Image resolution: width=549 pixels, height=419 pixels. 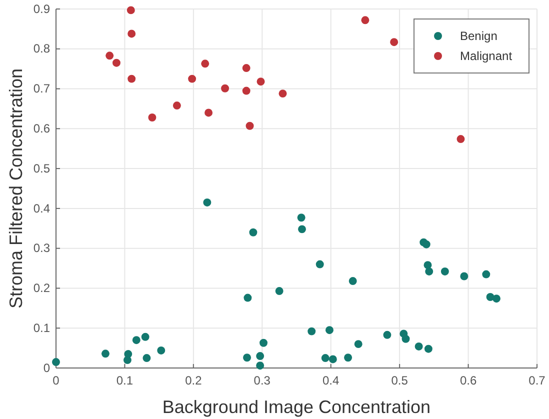 I want to click on x-tick-label: 0, so click(x=56, y=381).